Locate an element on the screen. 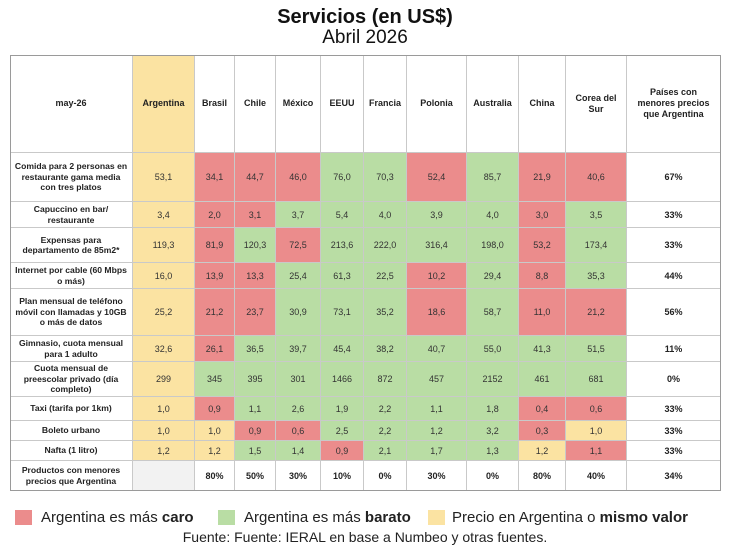 This screenshot has height=548, width=730. value-cell: 119,3 is located at coordinates (164, 245).